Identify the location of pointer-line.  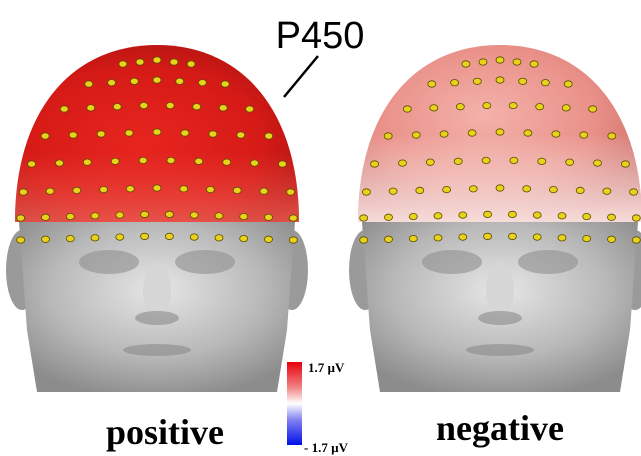
(301, 76).